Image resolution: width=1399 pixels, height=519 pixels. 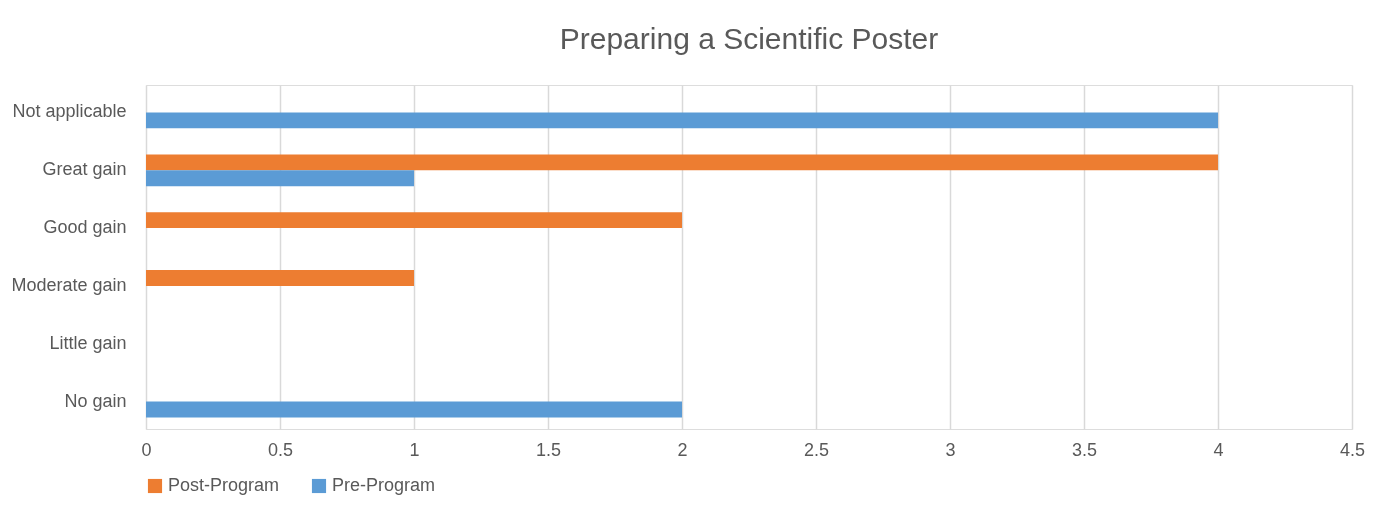 I want to click on x-tick-label: 3, so click(x=950, y=449).